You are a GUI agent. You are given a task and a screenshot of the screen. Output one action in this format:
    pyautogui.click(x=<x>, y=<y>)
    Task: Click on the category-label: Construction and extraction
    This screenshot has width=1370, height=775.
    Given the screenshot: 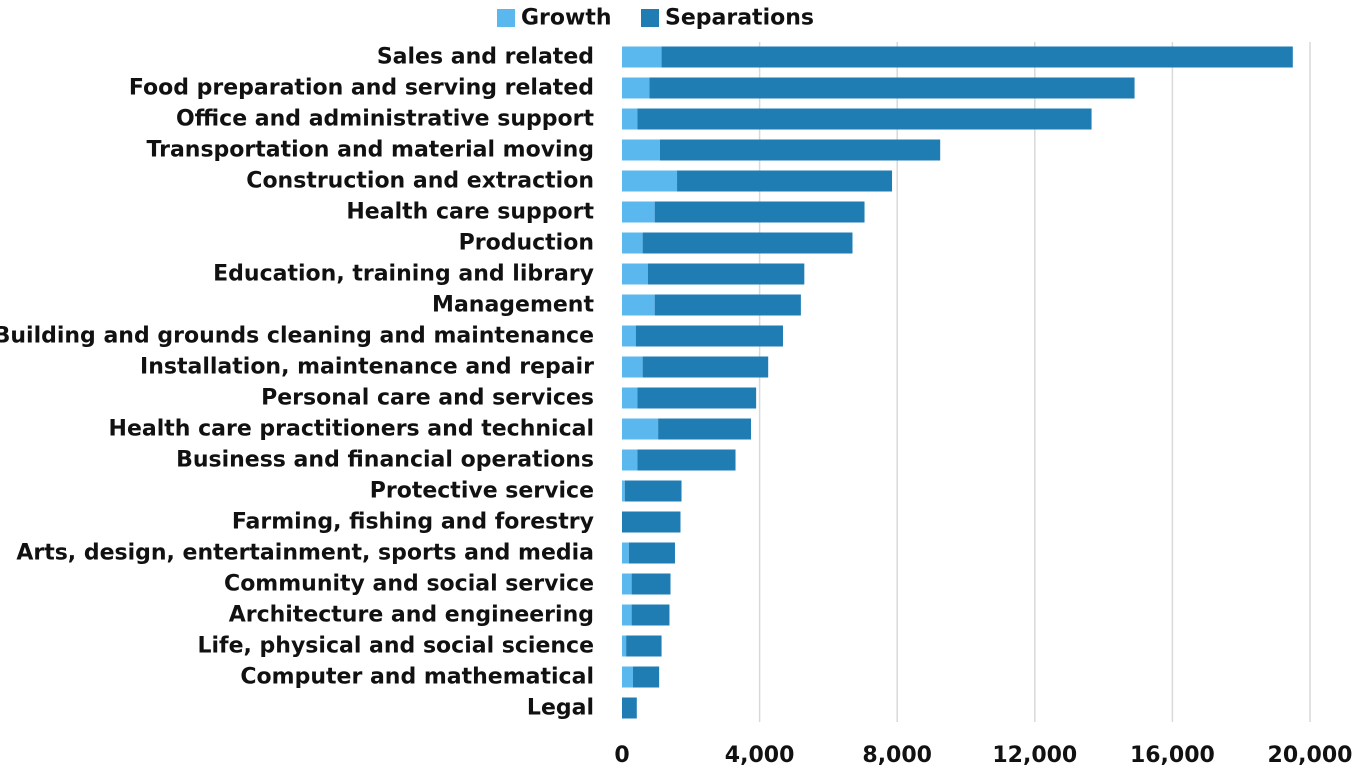 What is the action you would take?
    pyautogui.click(x=420, y=181)
    